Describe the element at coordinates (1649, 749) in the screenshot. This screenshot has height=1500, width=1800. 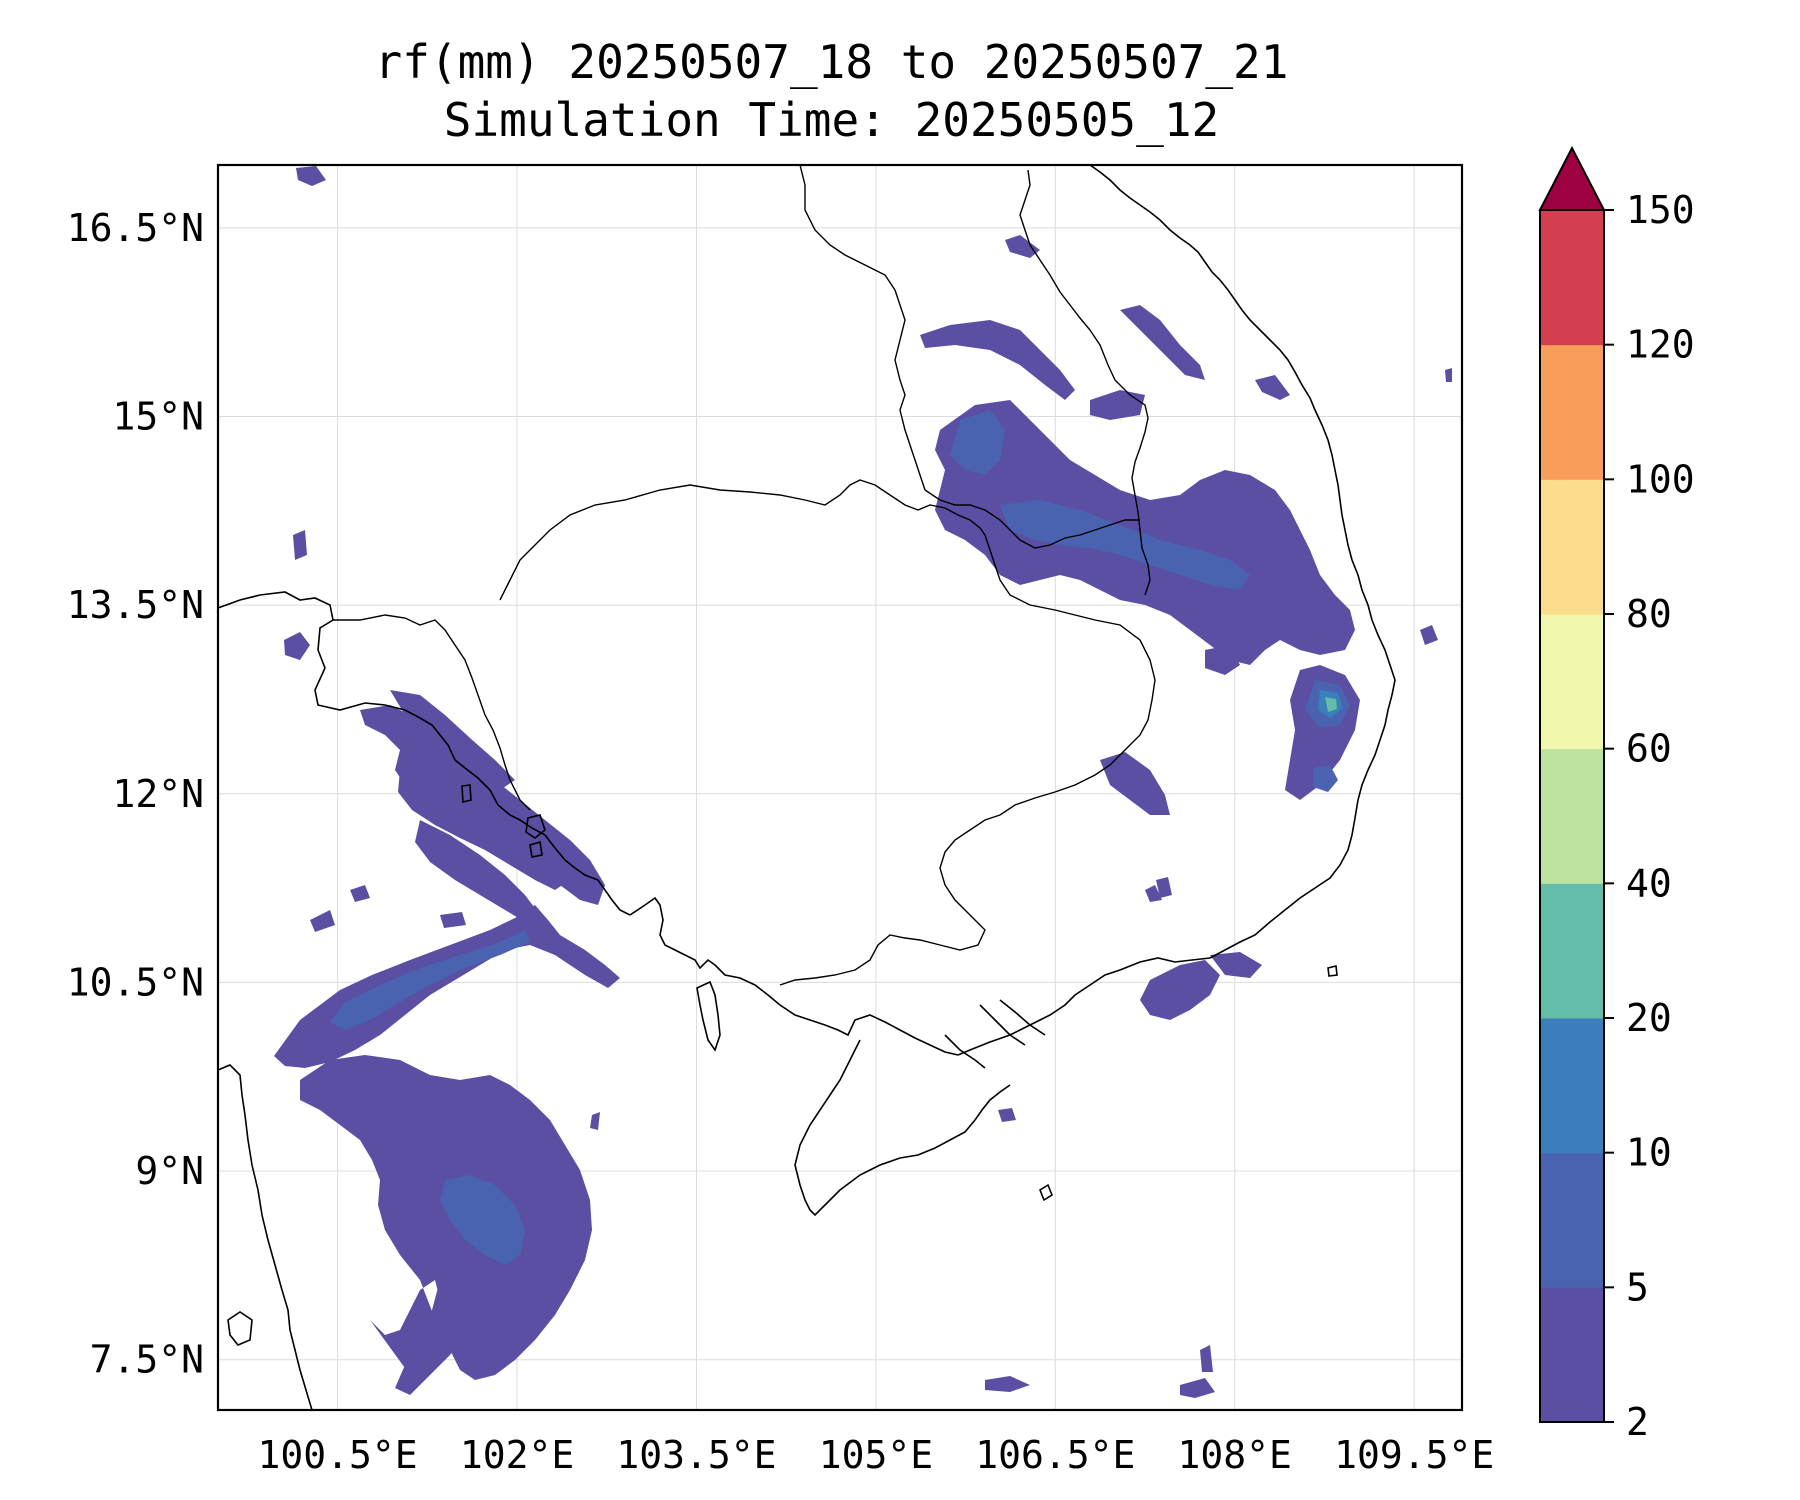
I see `colorbar-tick-label: 60` at that location.